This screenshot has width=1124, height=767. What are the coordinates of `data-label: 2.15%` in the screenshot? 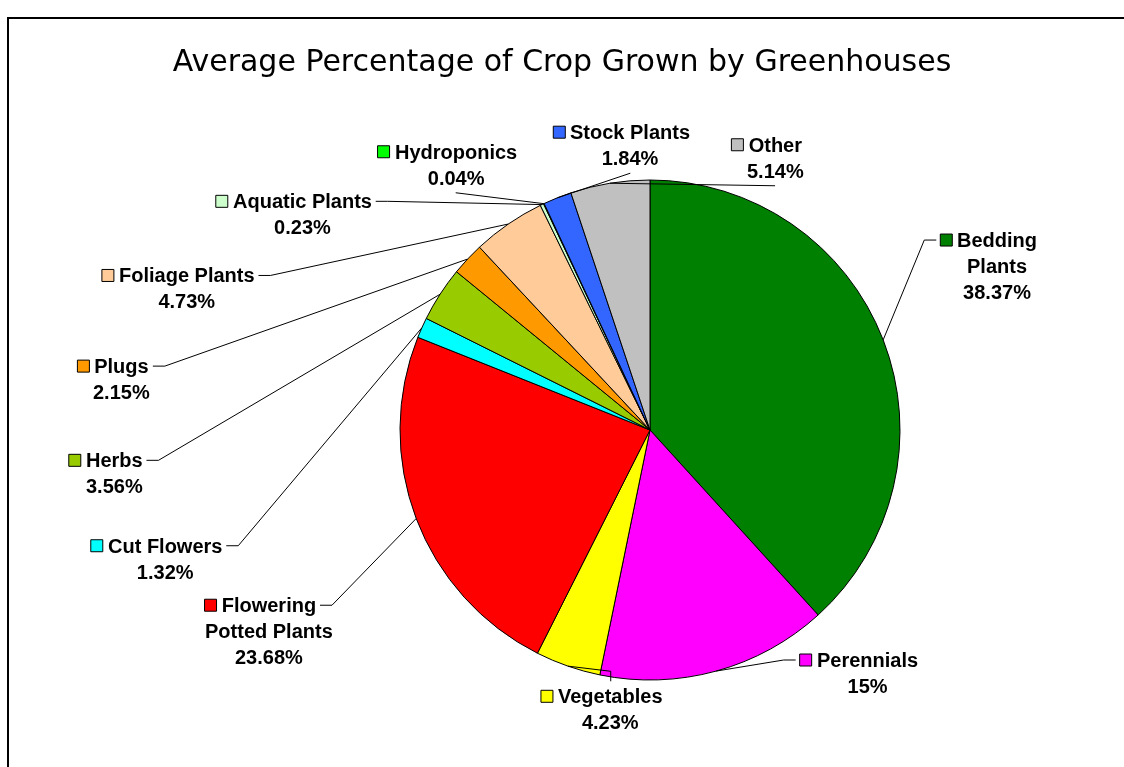 It's located at (121, 392).